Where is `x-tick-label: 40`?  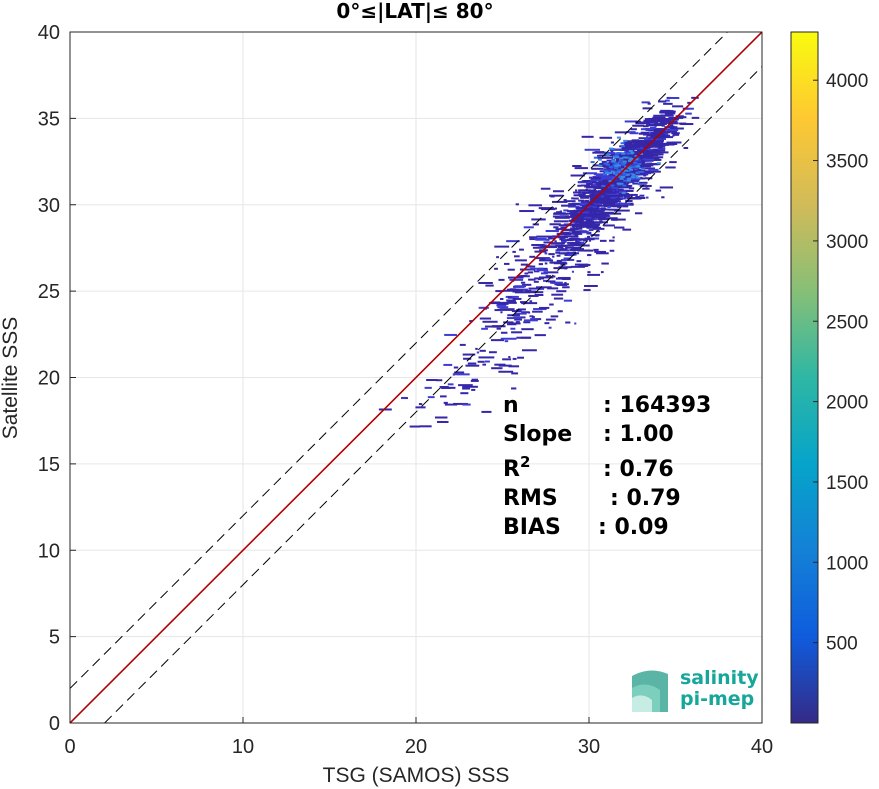 x-tick-label: 40 is located at coordinates (762, 747).